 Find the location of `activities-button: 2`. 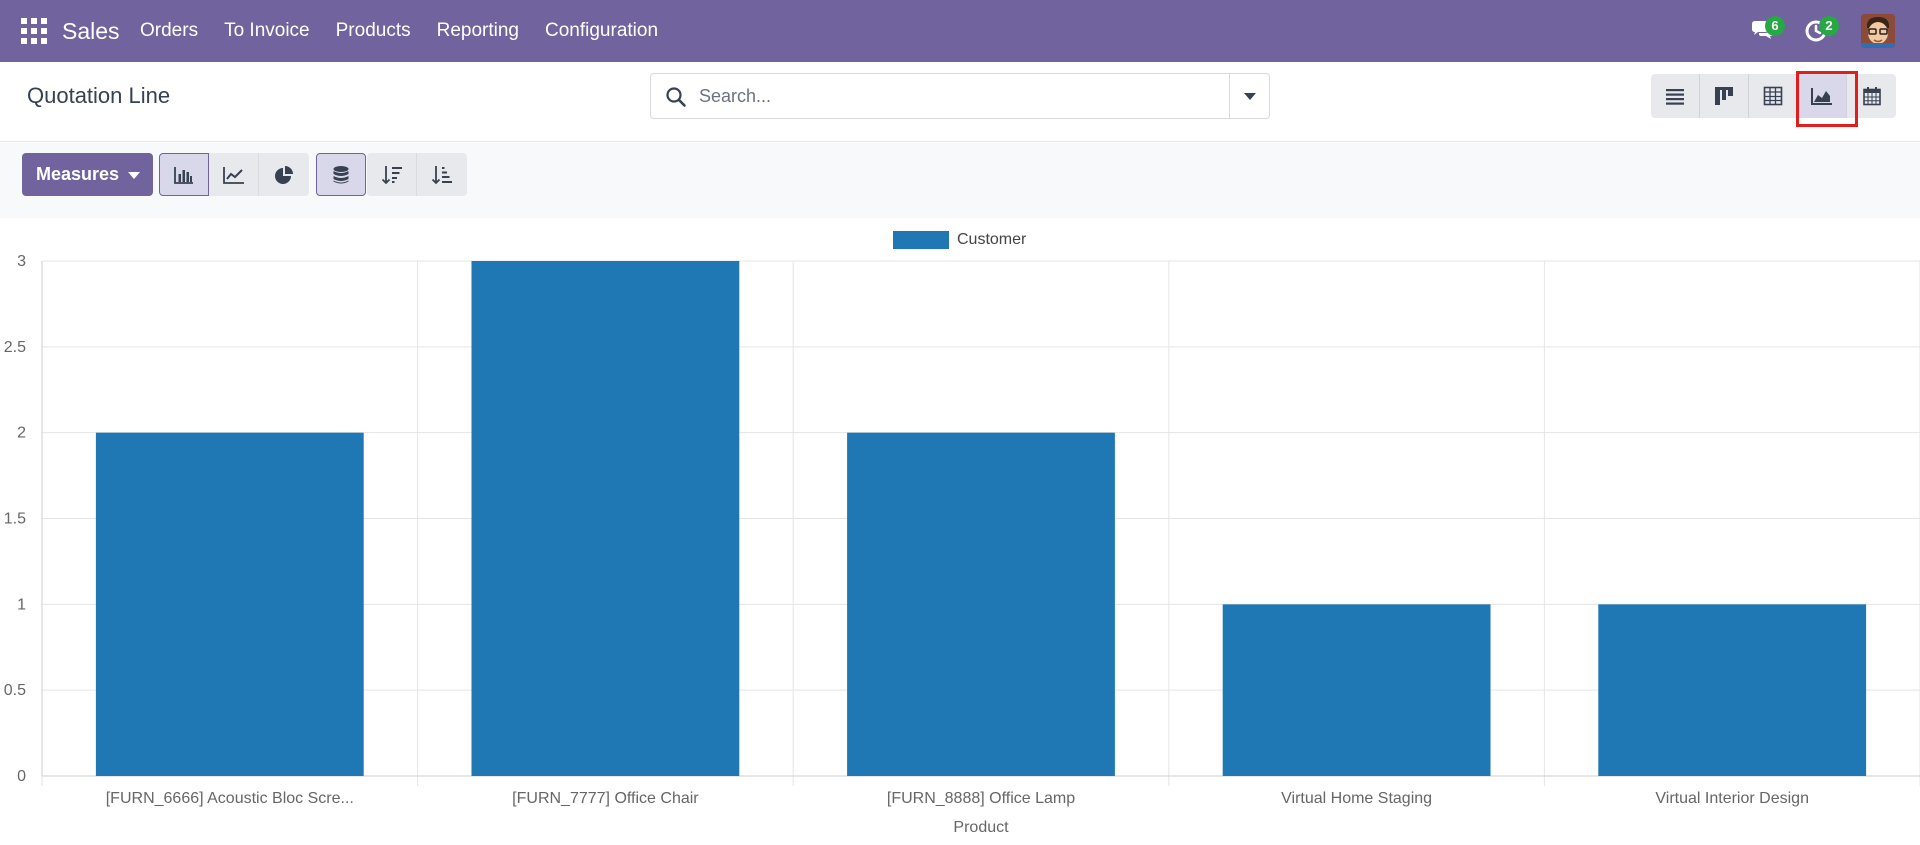

activities-button: 2 is located at coordinates (1819, 31).